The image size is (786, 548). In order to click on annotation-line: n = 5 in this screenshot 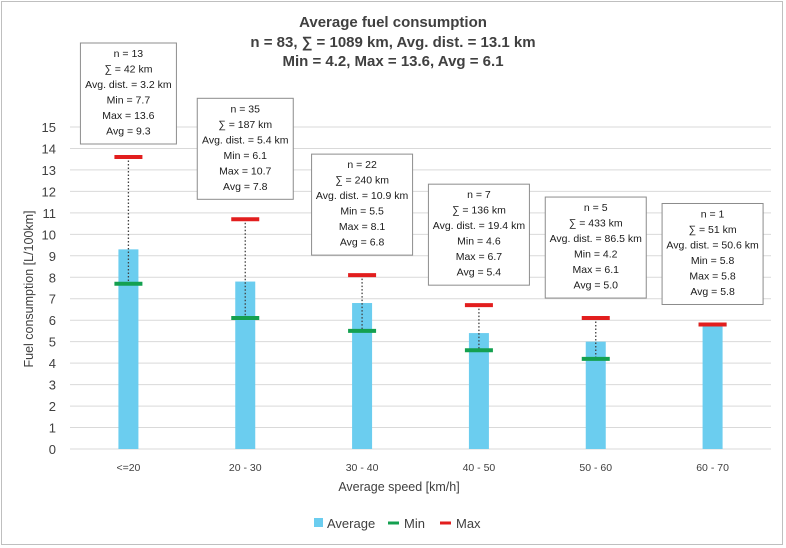, I will do `click(596, 208)`.